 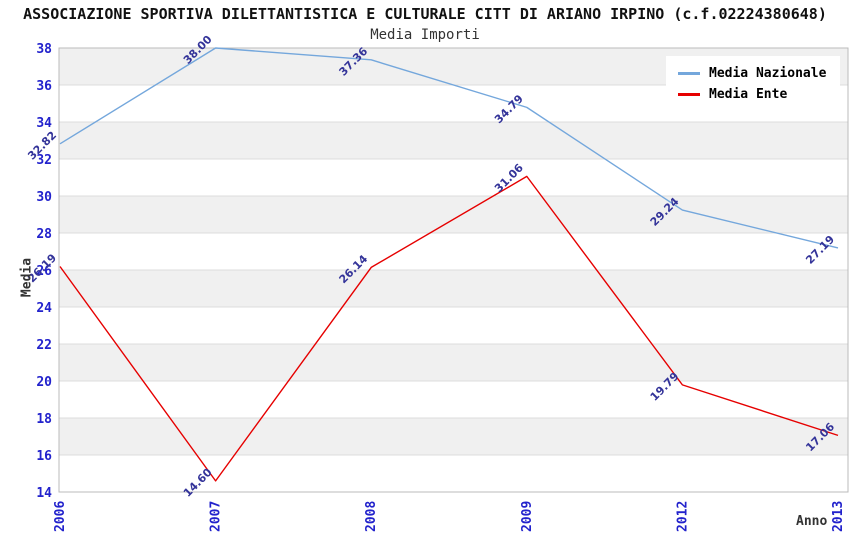 I want to click on y-tick-label: 24, so click(x=44, y=308).